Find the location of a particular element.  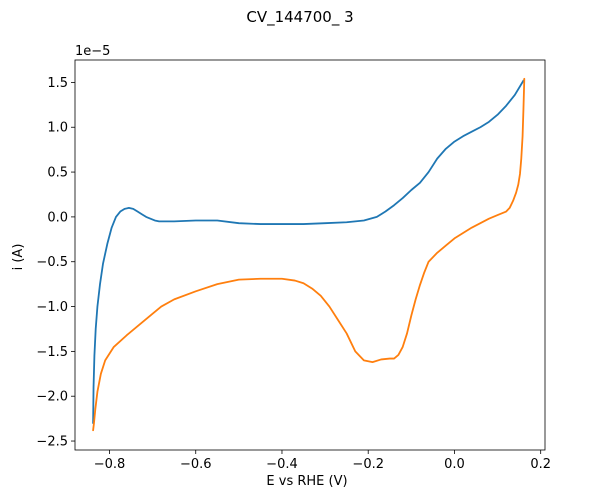

x-tick-label: −0.4 is located at coordinates (282, 464).